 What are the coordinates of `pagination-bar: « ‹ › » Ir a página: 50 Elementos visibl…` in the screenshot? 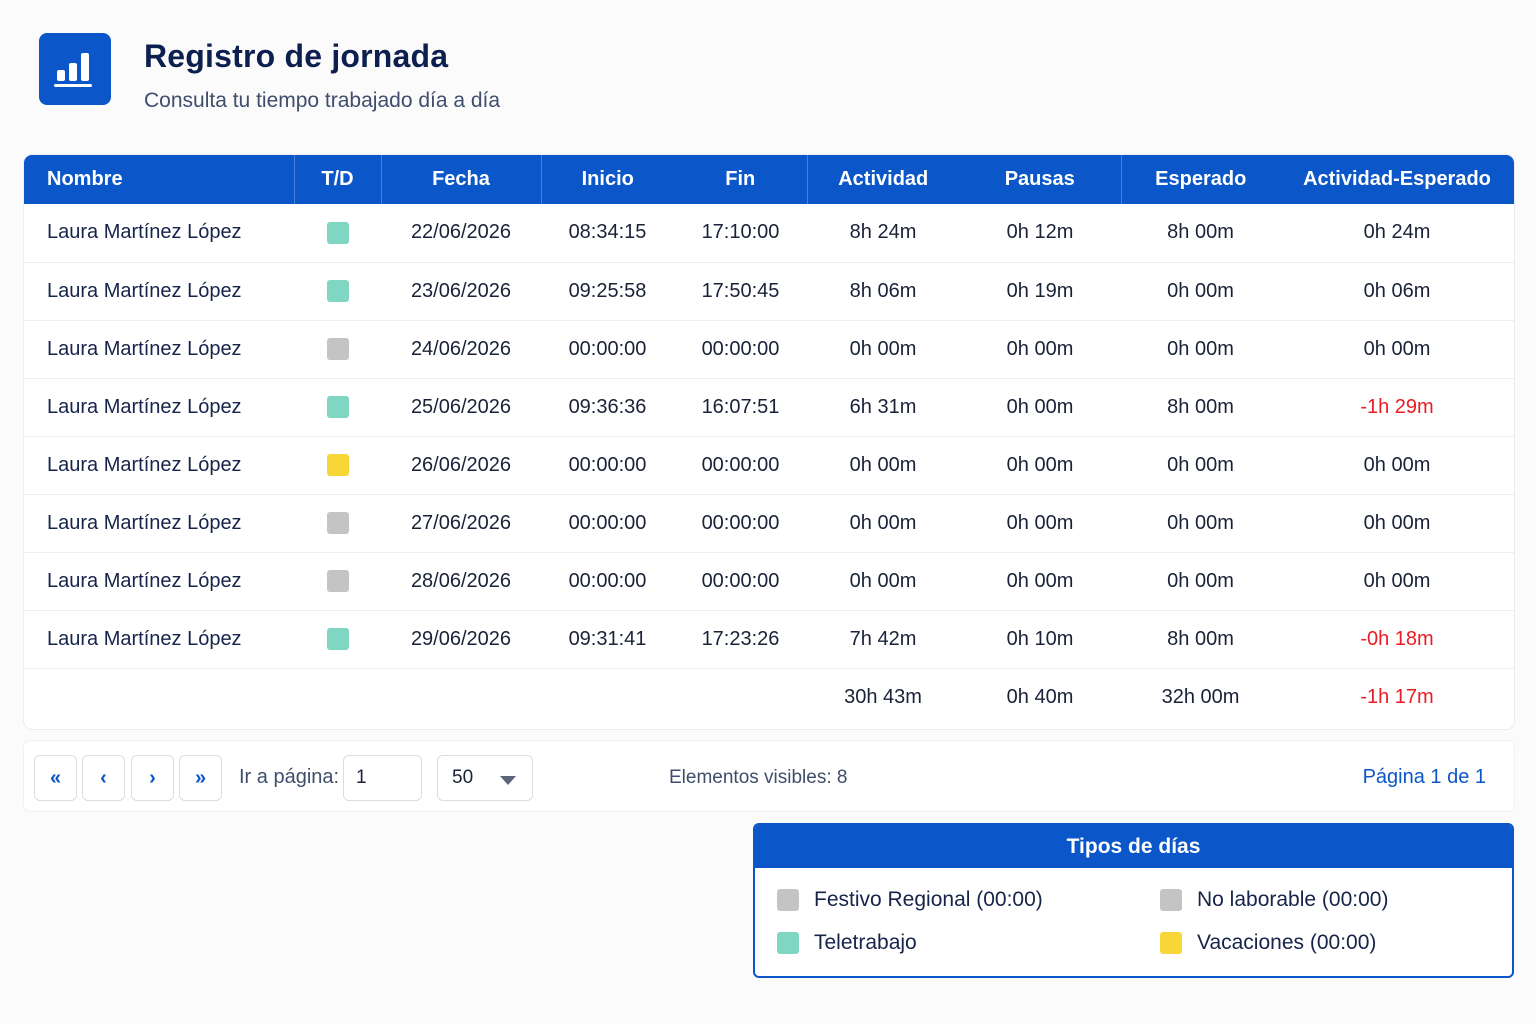 It's located at (769, 776).